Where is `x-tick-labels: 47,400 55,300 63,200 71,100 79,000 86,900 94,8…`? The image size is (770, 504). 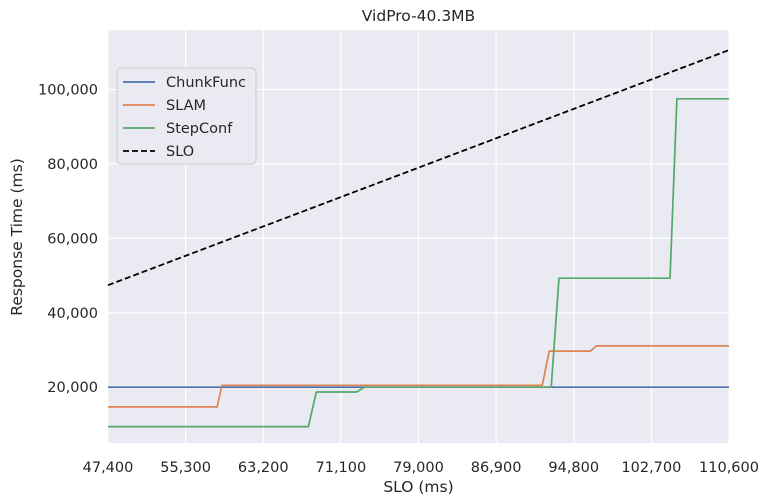
x-tick-labels: 47,400 55,300 63,200 71,100 79,000 86,900 94,8… is located at coordinates (421, 468).